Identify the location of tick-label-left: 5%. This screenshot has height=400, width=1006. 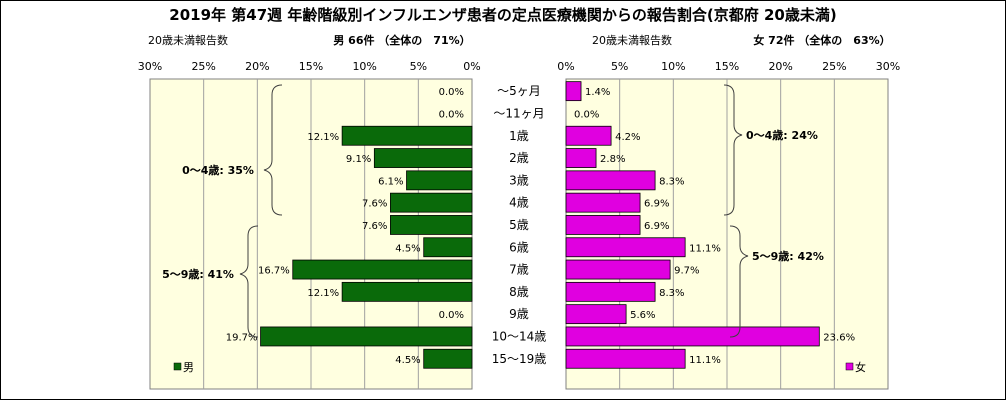
(418, 66).